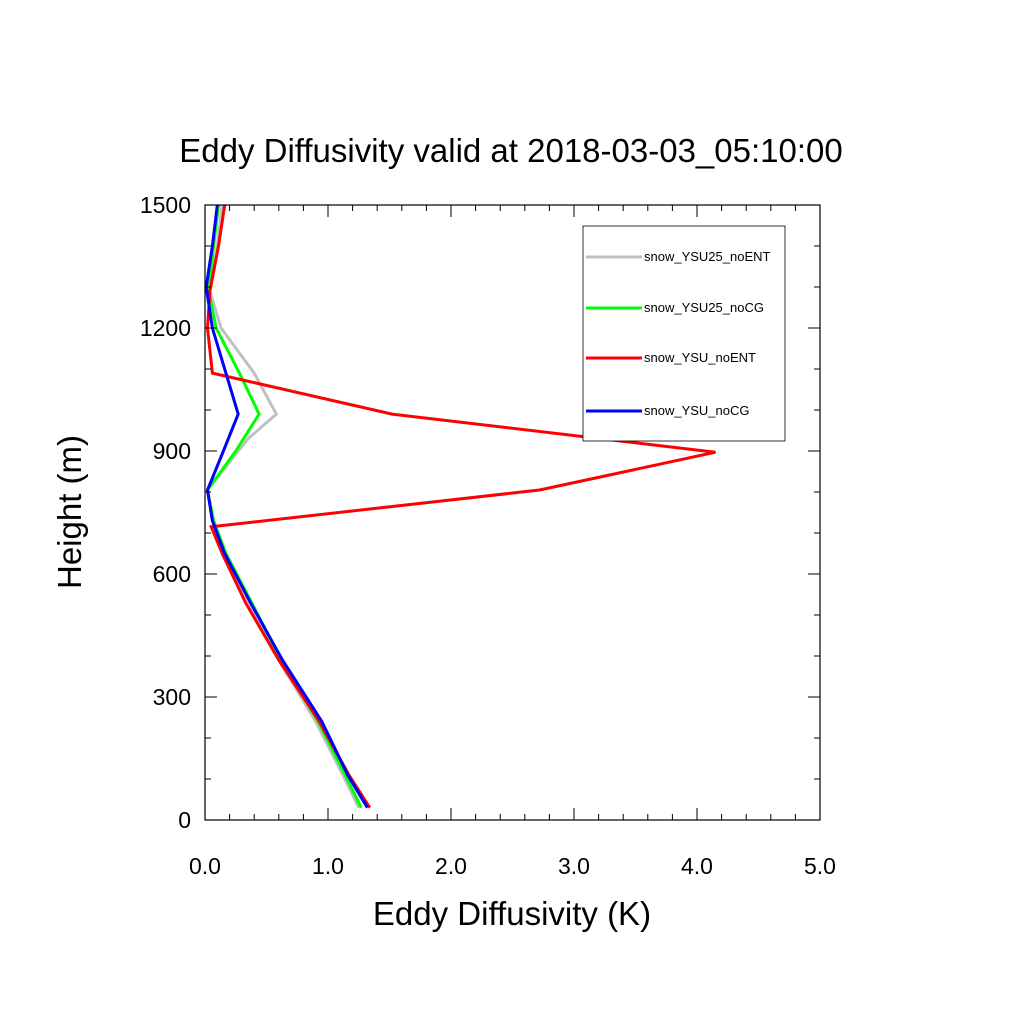 The width and height of the screenshot is (1024, 1024). What do you see at coordinates (707, 256) in the screenshot?
I see `legend-label-1: snow_YSU25_noENT` at bounding box center [707, 256].